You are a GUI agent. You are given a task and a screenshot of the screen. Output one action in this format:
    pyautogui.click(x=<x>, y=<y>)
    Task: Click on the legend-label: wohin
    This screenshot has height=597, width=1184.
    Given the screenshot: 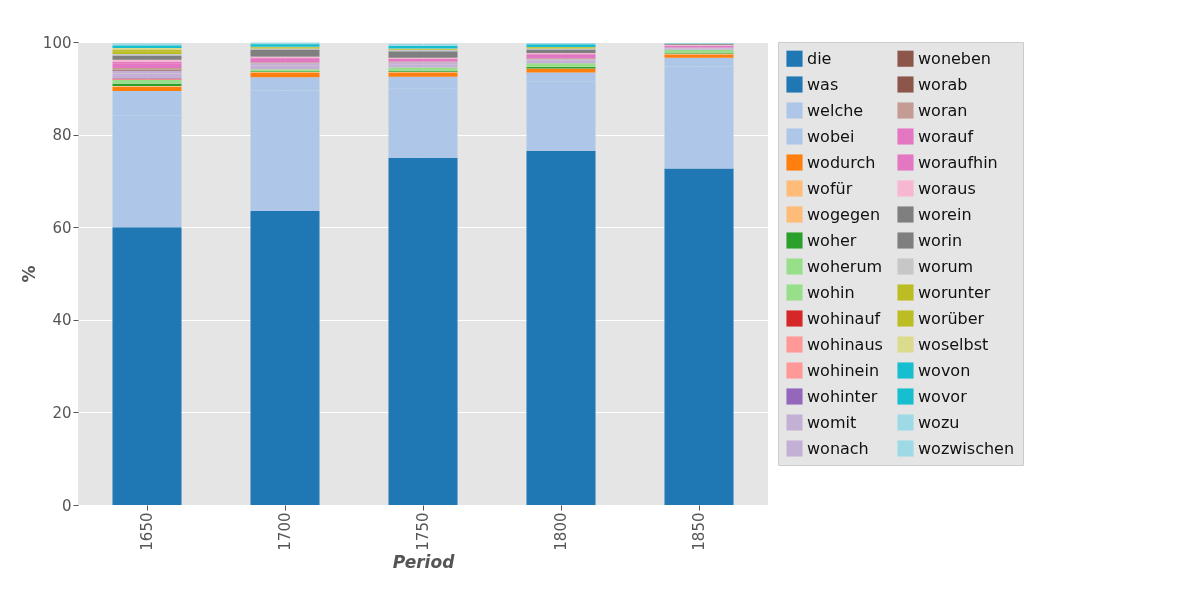 What is the action you would take?
    pyautogui.click(x=831, y=292)
    